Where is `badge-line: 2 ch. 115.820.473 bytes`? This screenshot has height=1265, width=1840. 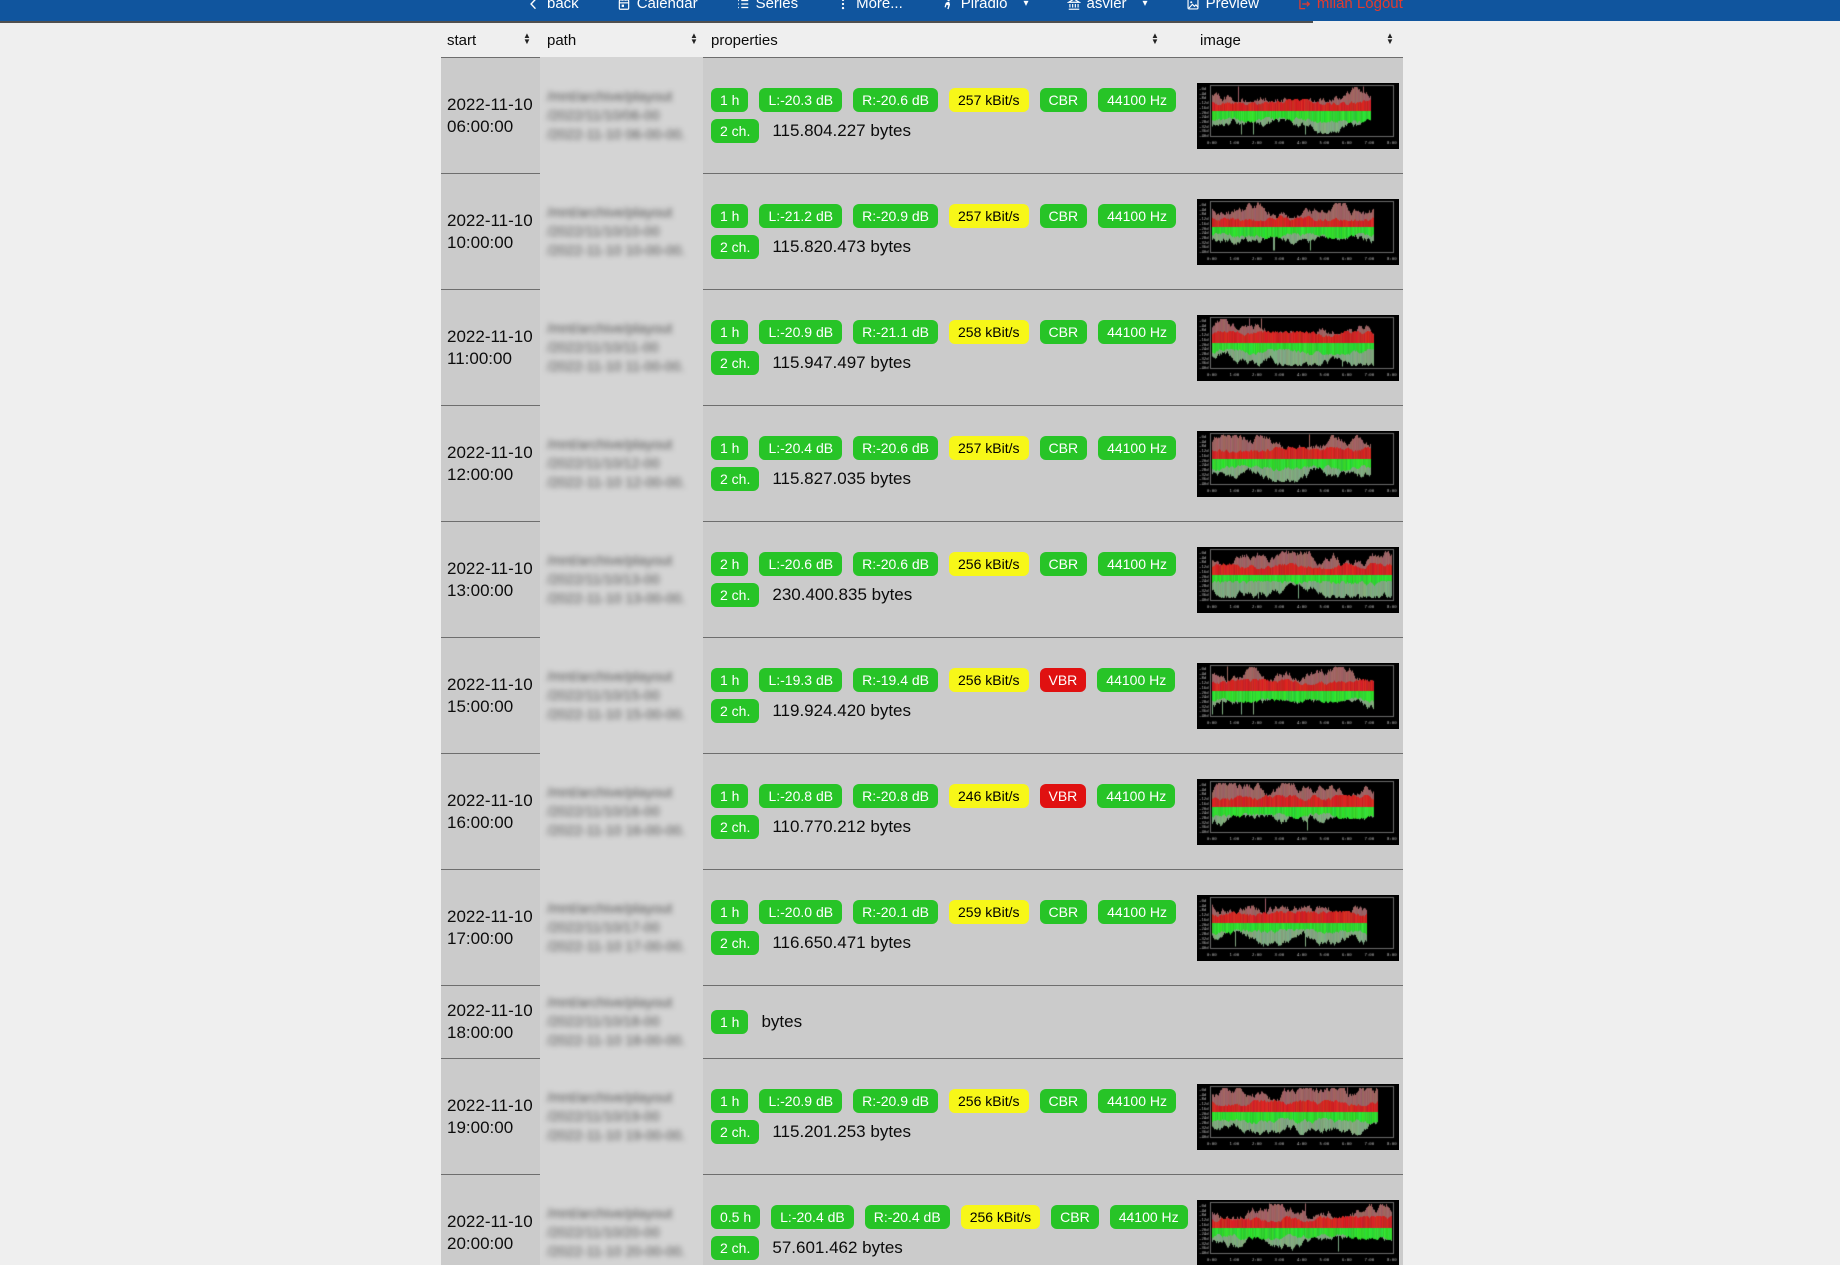 badge-line: 2 ch. 115.820.473 bytes is located at coordinates (950, 247).